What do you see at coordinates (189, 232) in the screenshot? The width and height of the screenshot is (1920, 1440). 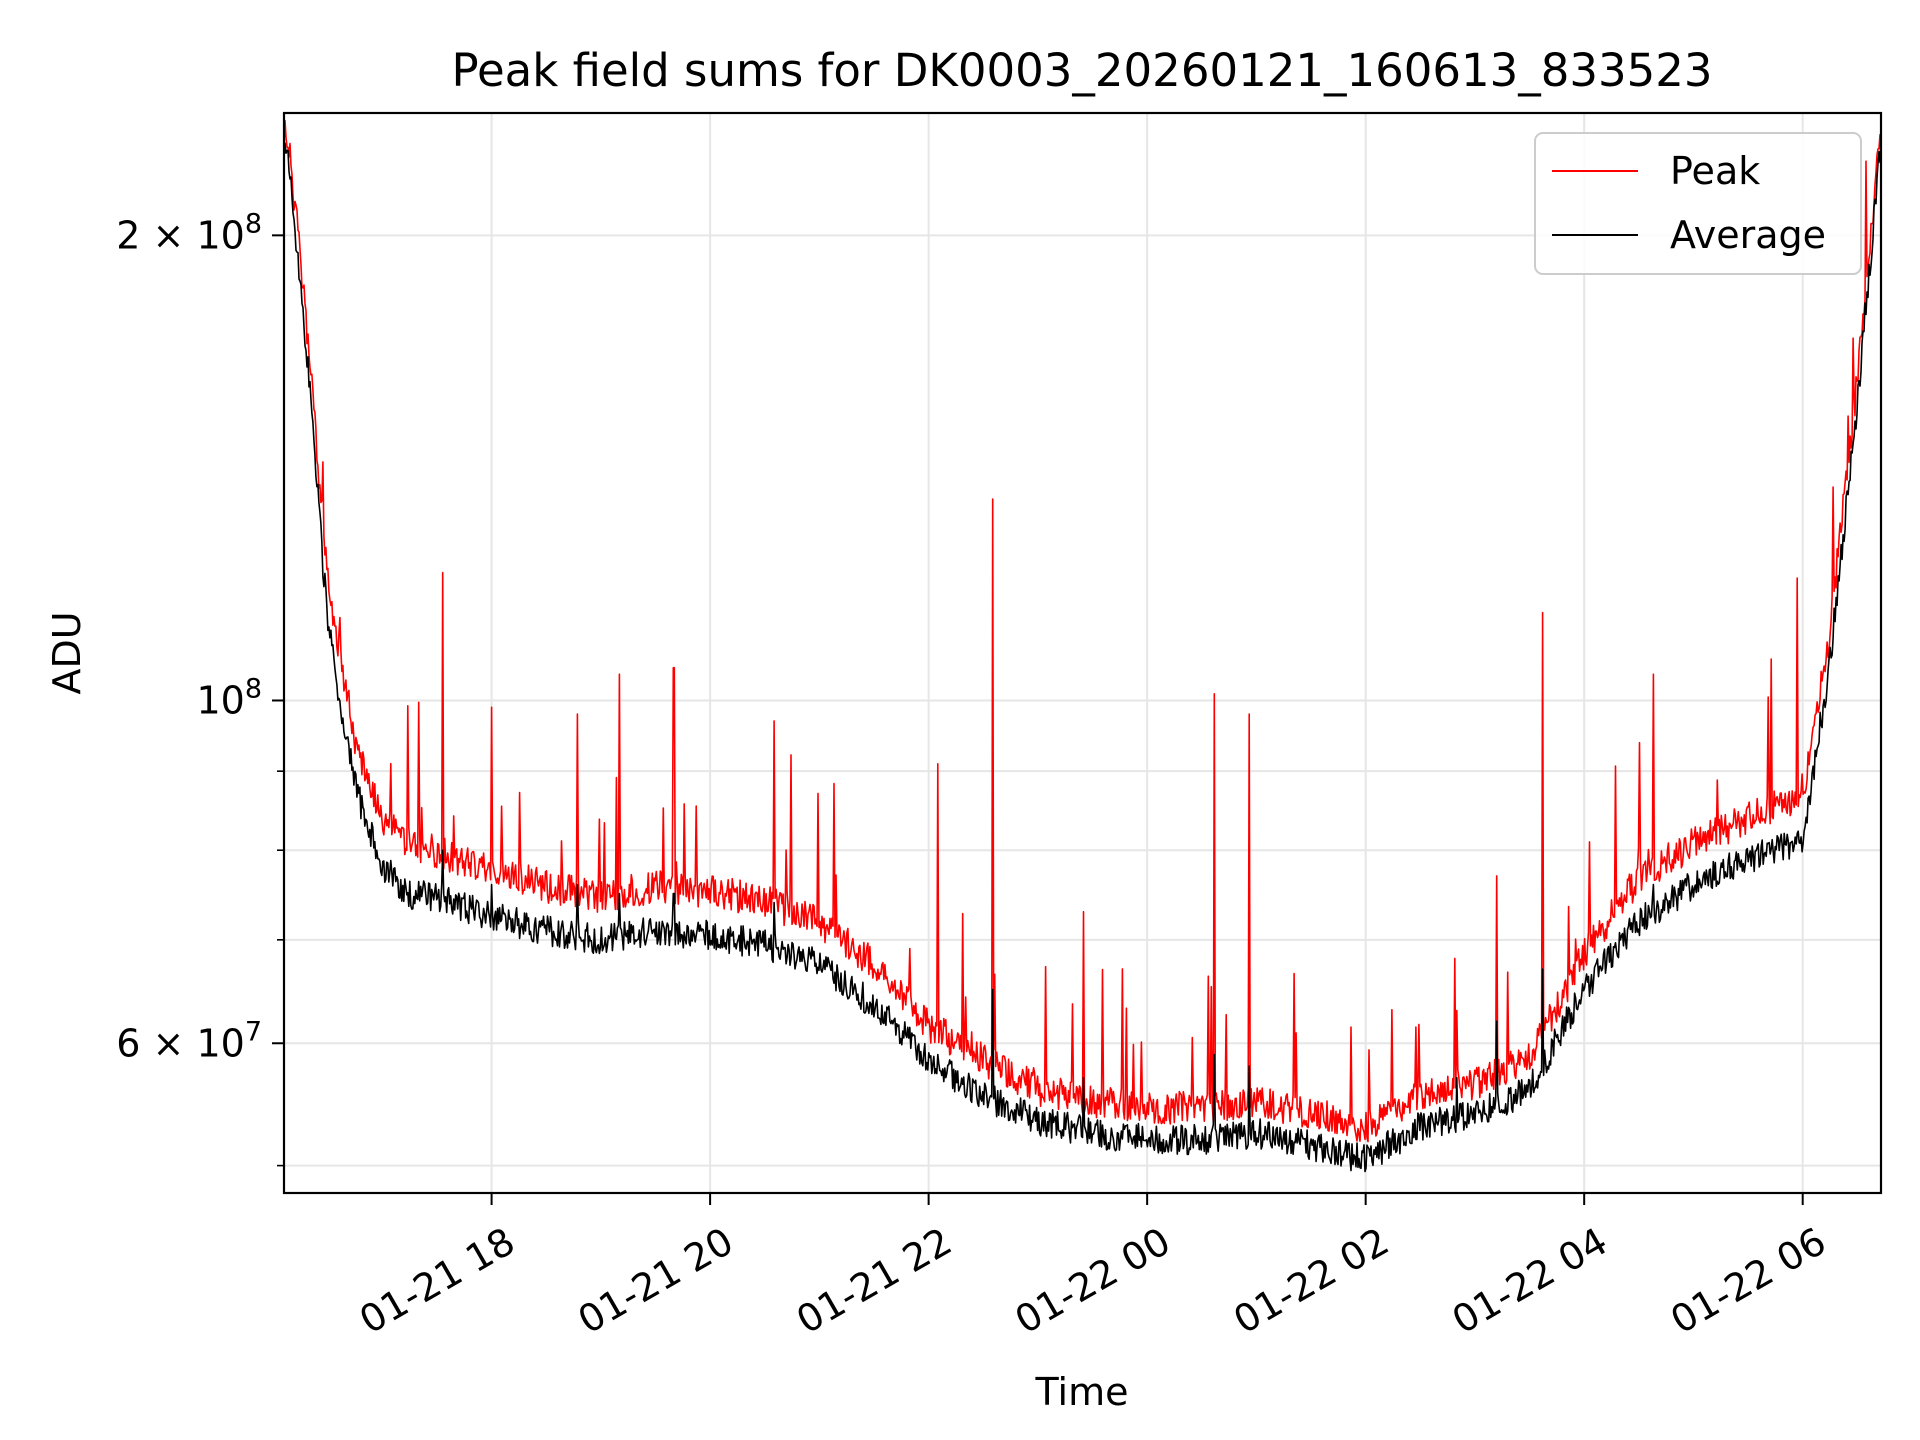 I see `y-tick-label: 2 × 108` at bounding box center [189, 232].